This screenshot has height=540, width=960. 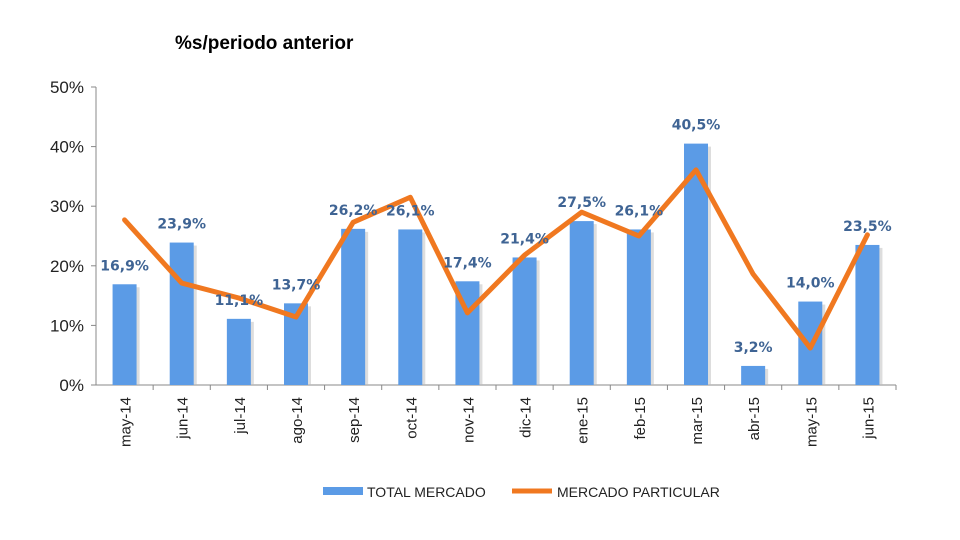 I want to click on x-tick-label: may-15, so click(x=811, y=422).